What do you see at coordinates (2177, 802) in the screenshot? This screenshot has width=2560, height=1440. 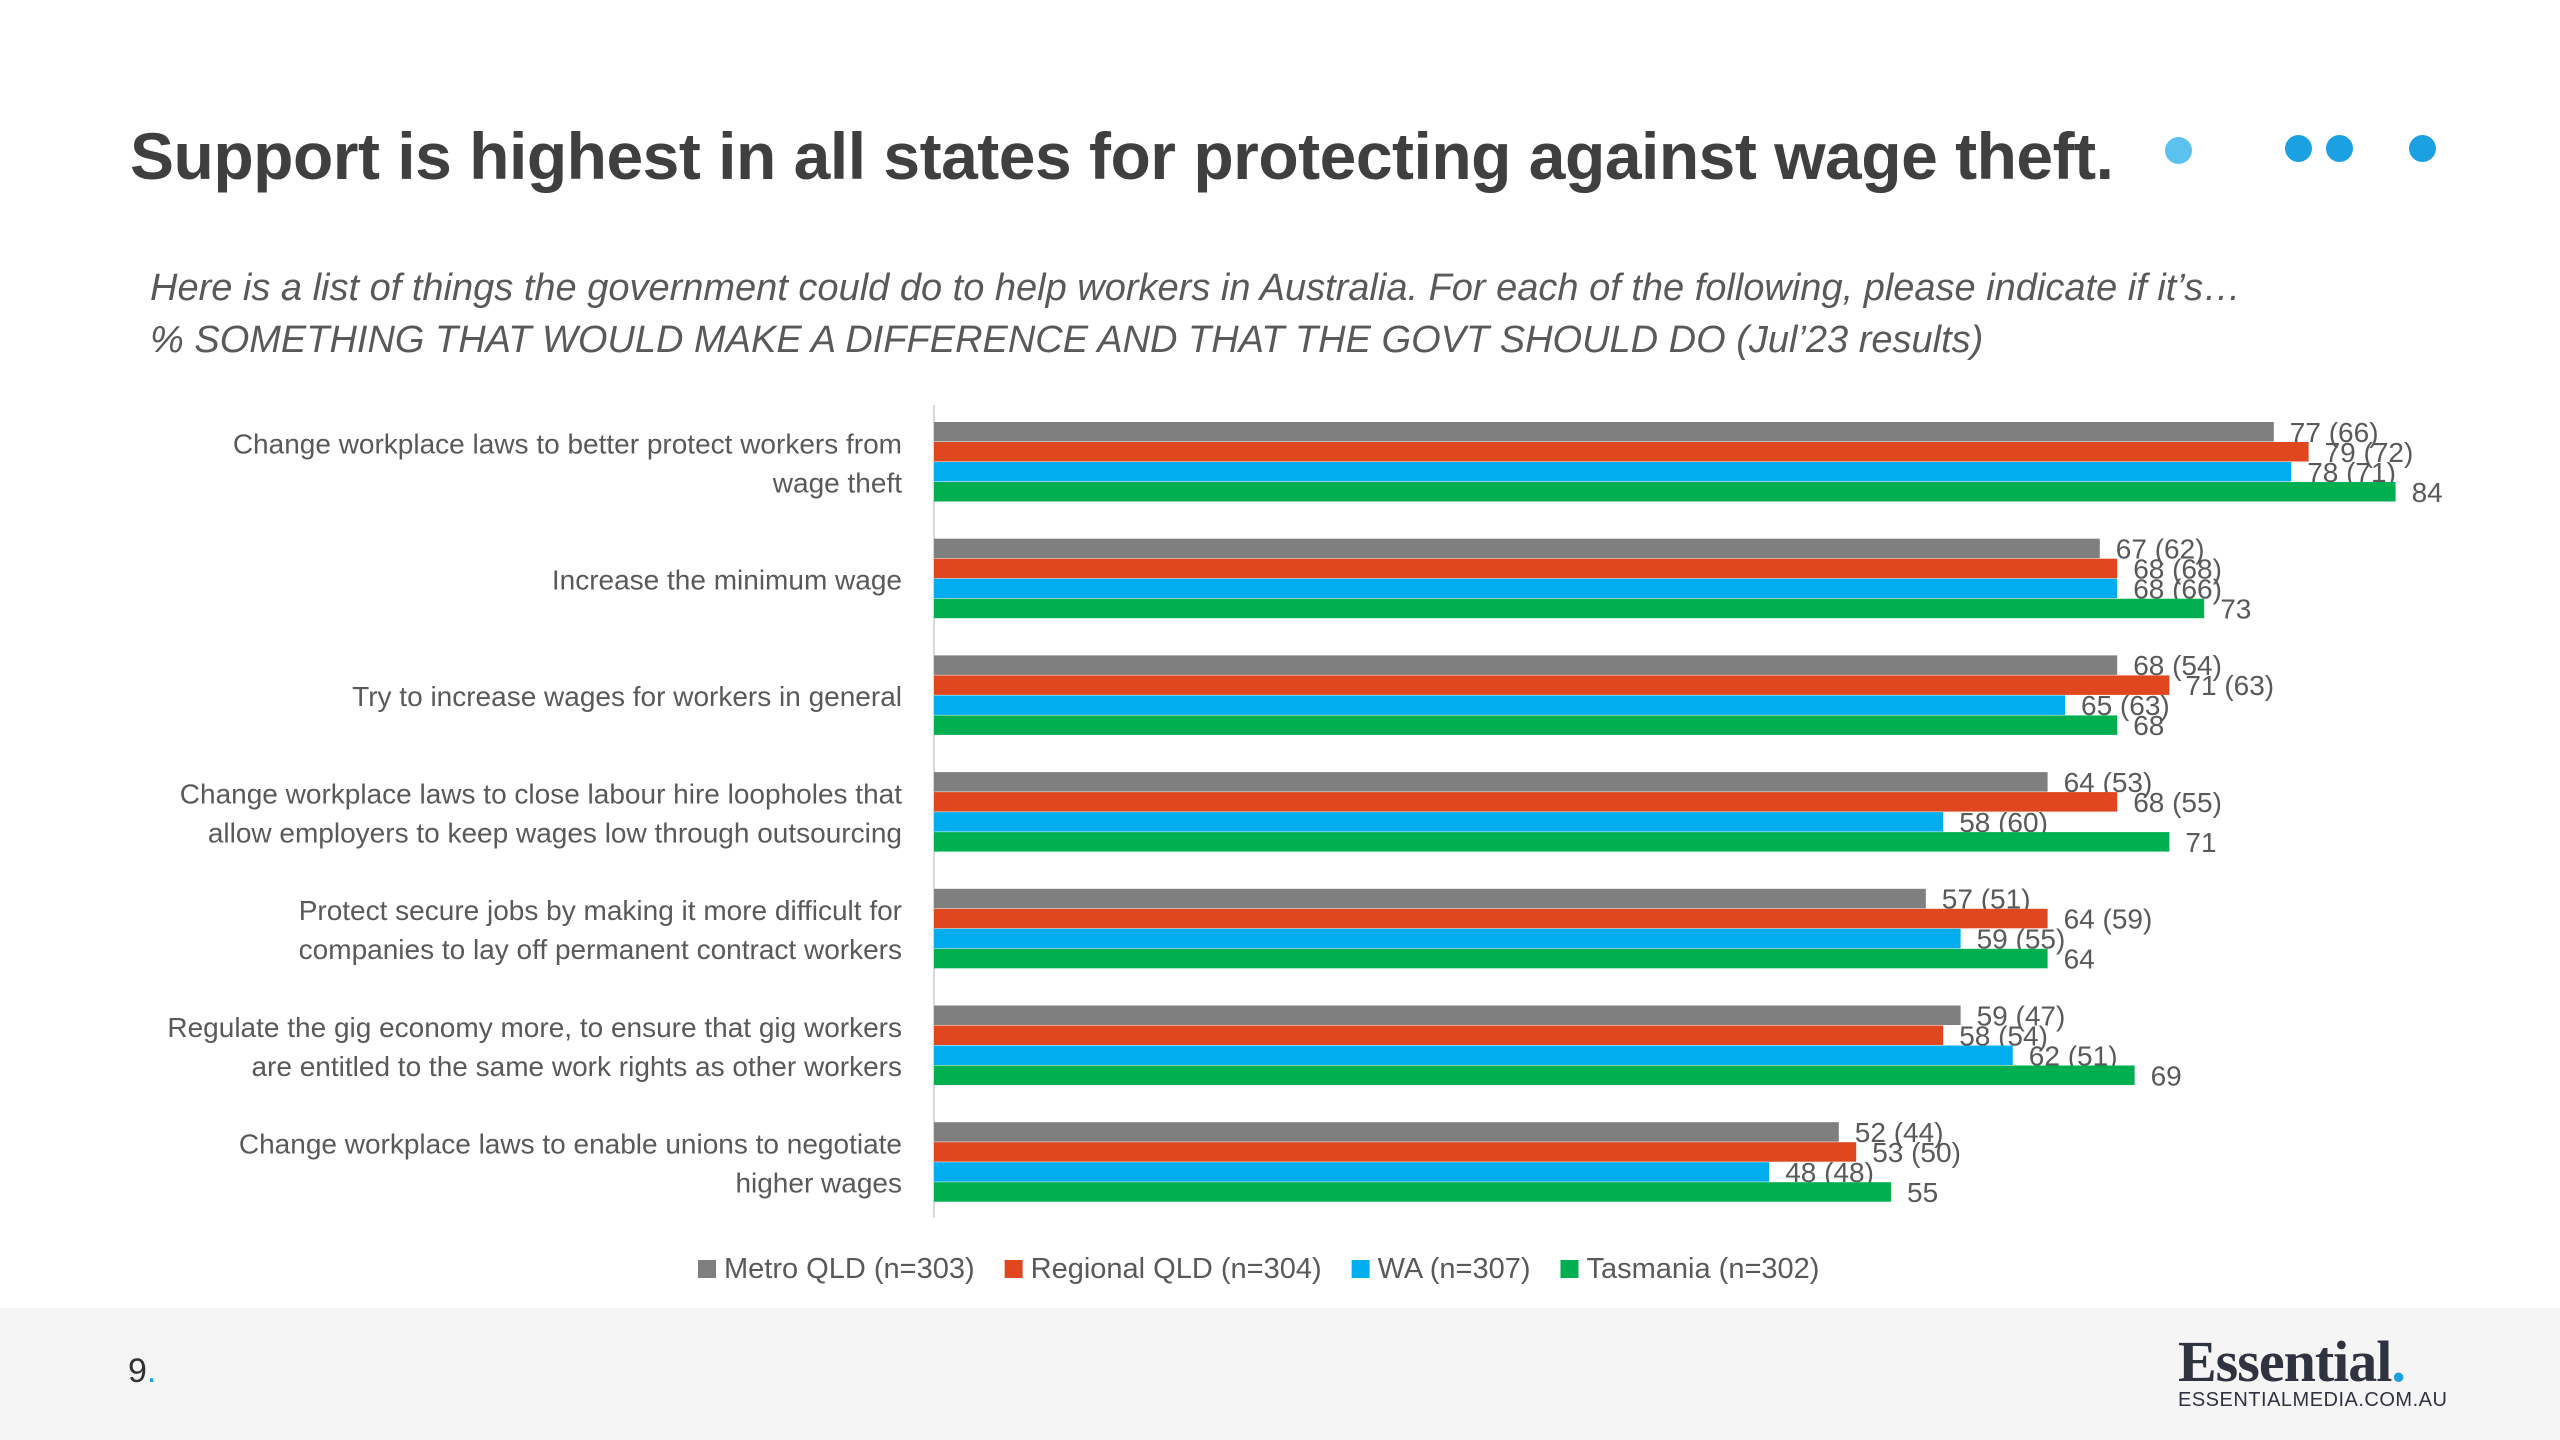 I see `data-label: 68 (55)` at bounding box center [2177, 802].